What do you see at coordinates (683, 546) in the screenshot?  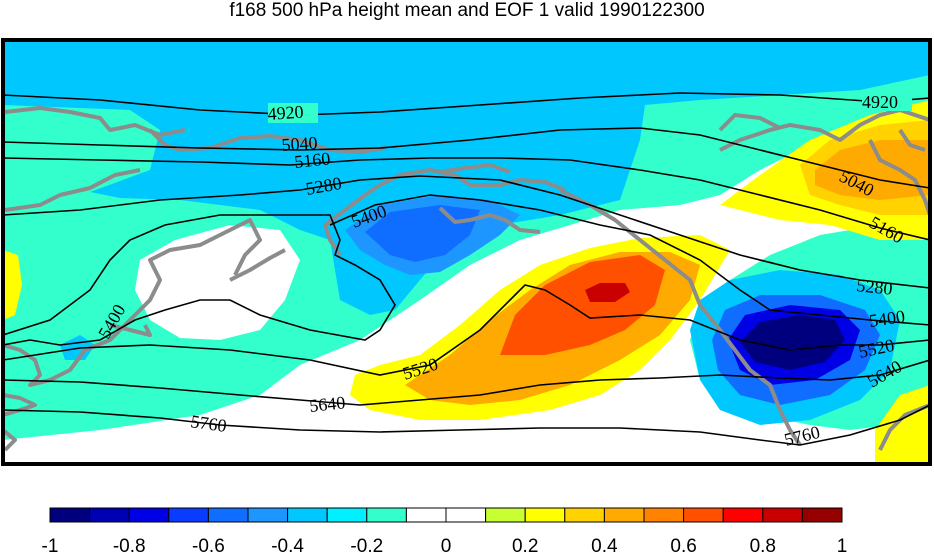 I see `colorbar-tick-label: 0.6` at bounding box center [683, 546].